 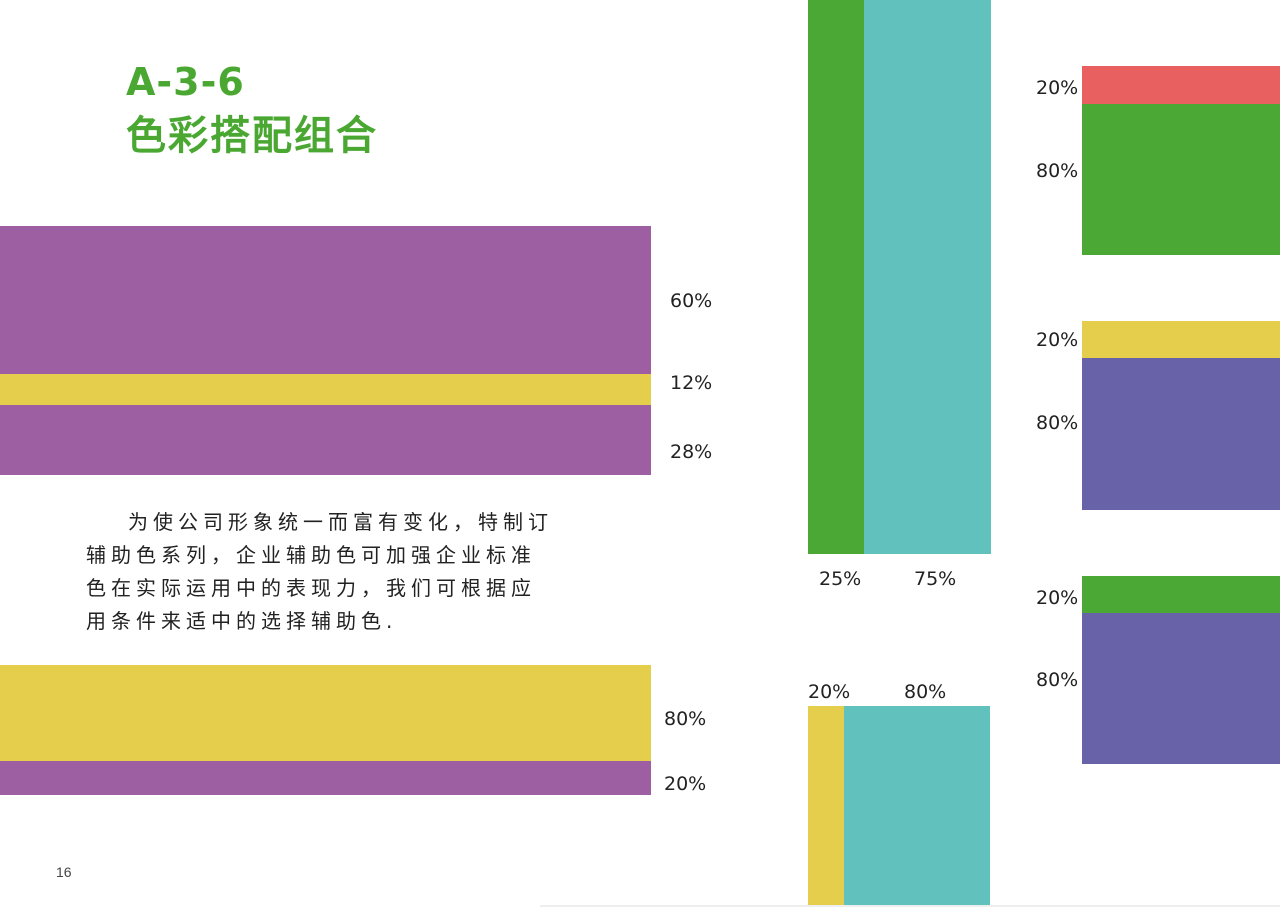 What do you see at coordinates (252, 136) in the screenshot?
I see `page-title: 色彩搭配组合` at bounding box center [252, 136].